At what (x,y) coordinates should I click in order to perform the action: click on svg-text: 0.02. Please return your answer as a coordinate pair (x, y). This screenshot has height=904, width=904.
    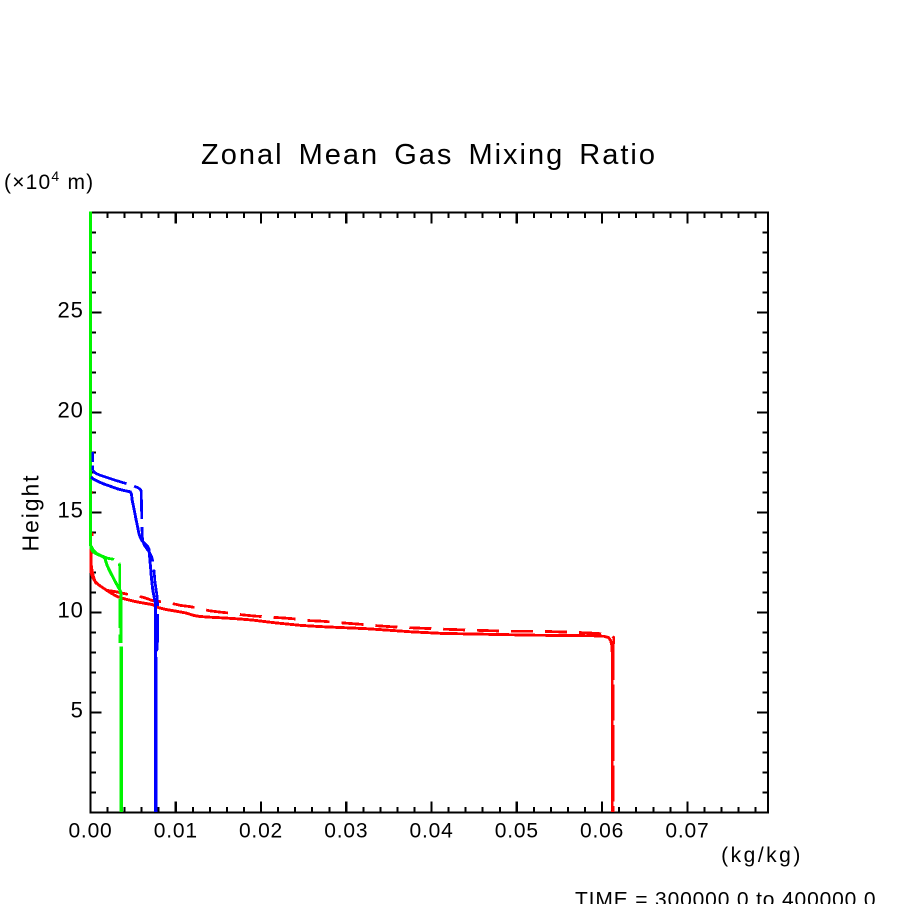
    Looking at the image, I should click on (261, 831).